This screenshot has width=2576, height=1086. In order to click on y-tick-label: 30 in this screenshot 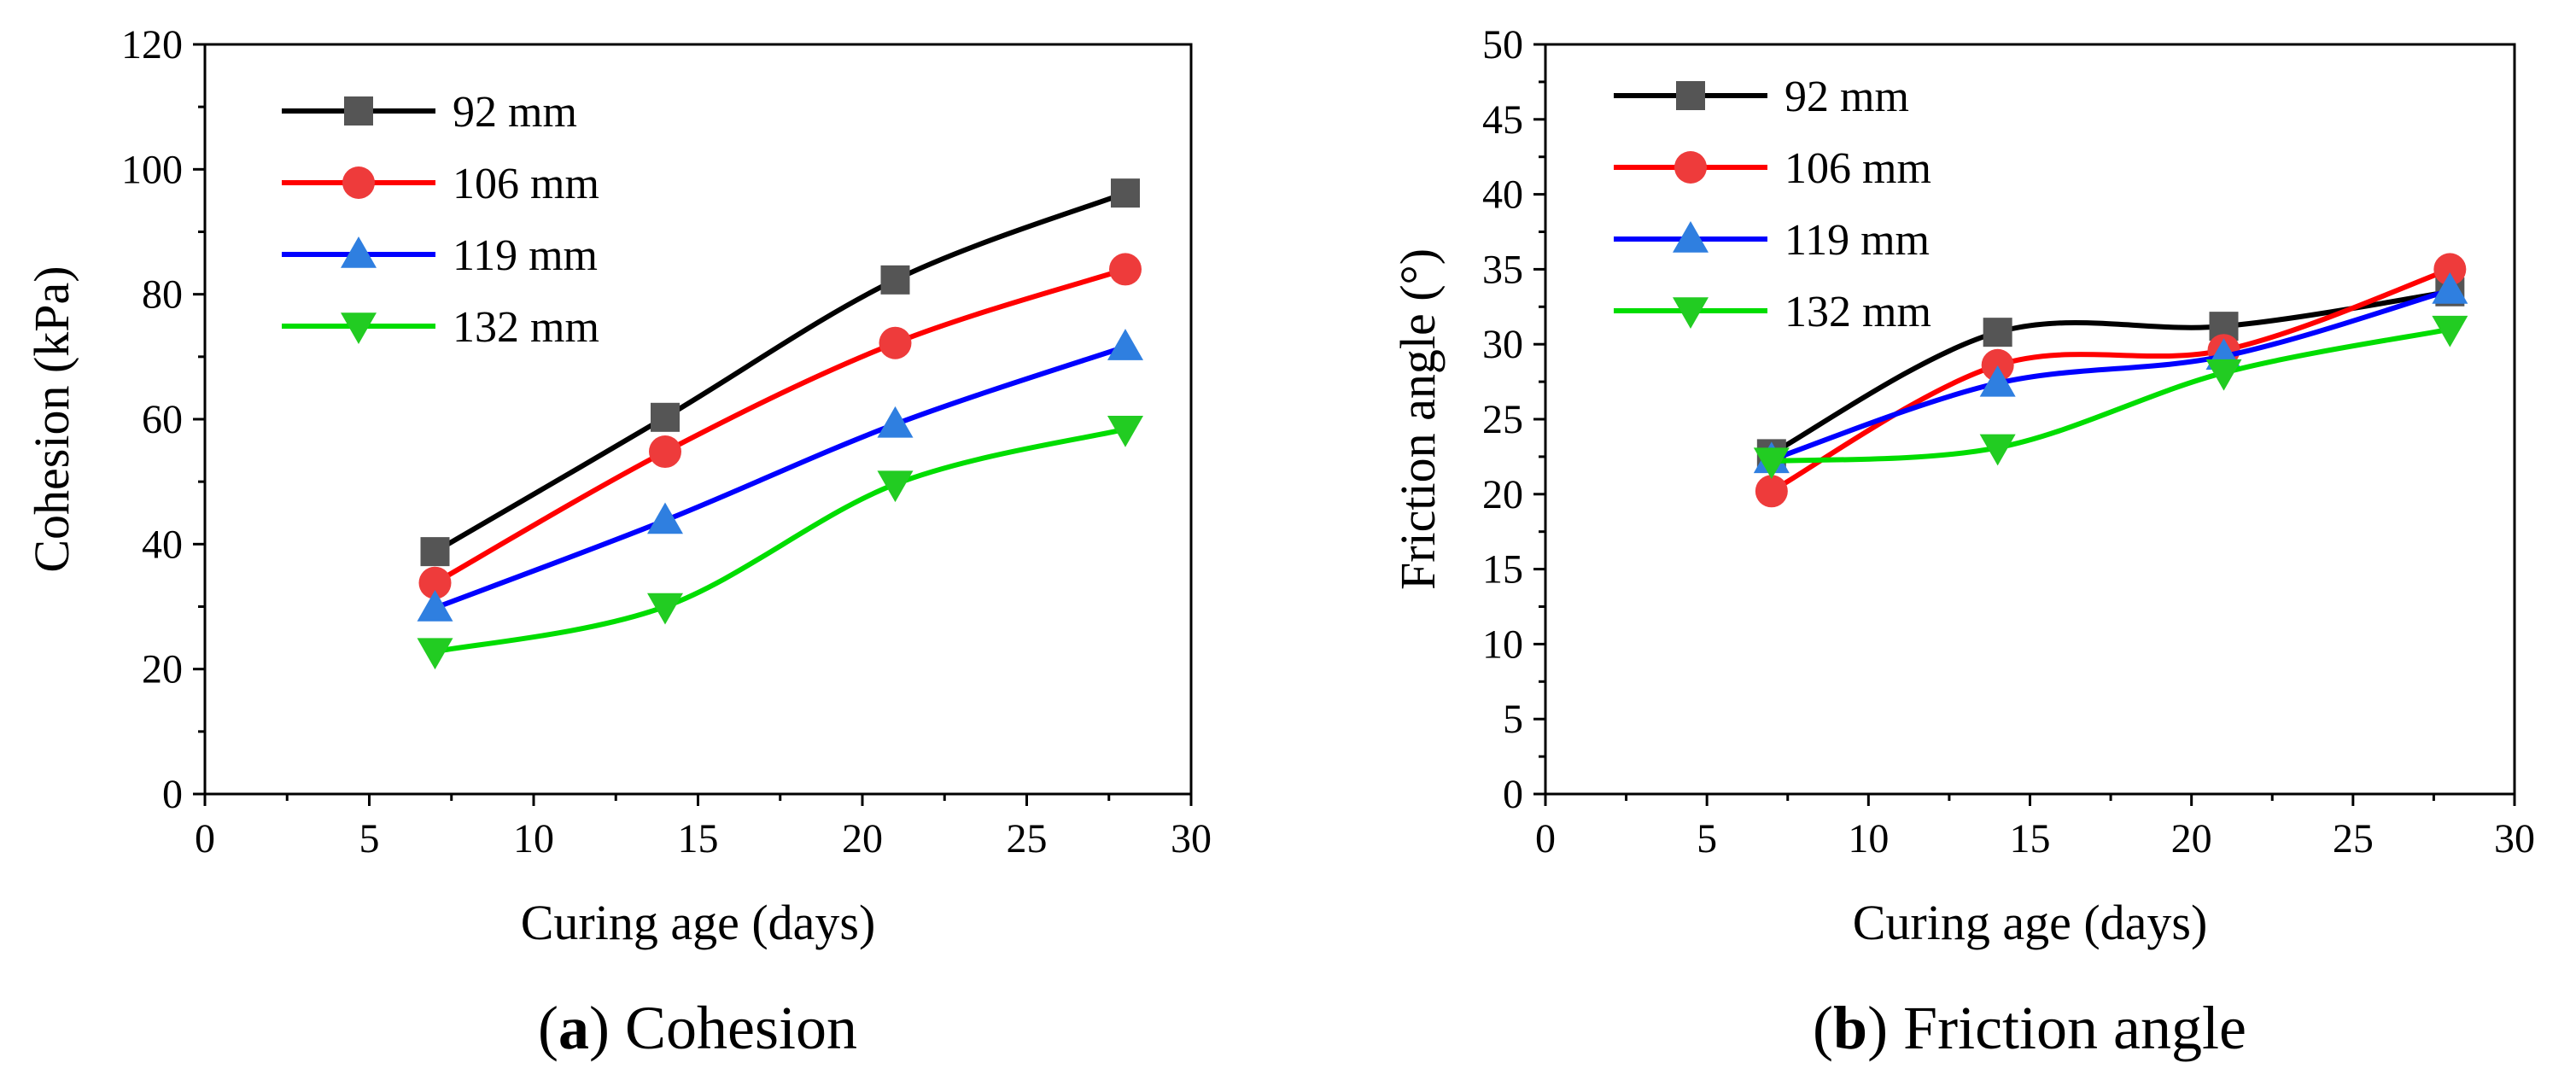, I will do `click(1502, 344)`.